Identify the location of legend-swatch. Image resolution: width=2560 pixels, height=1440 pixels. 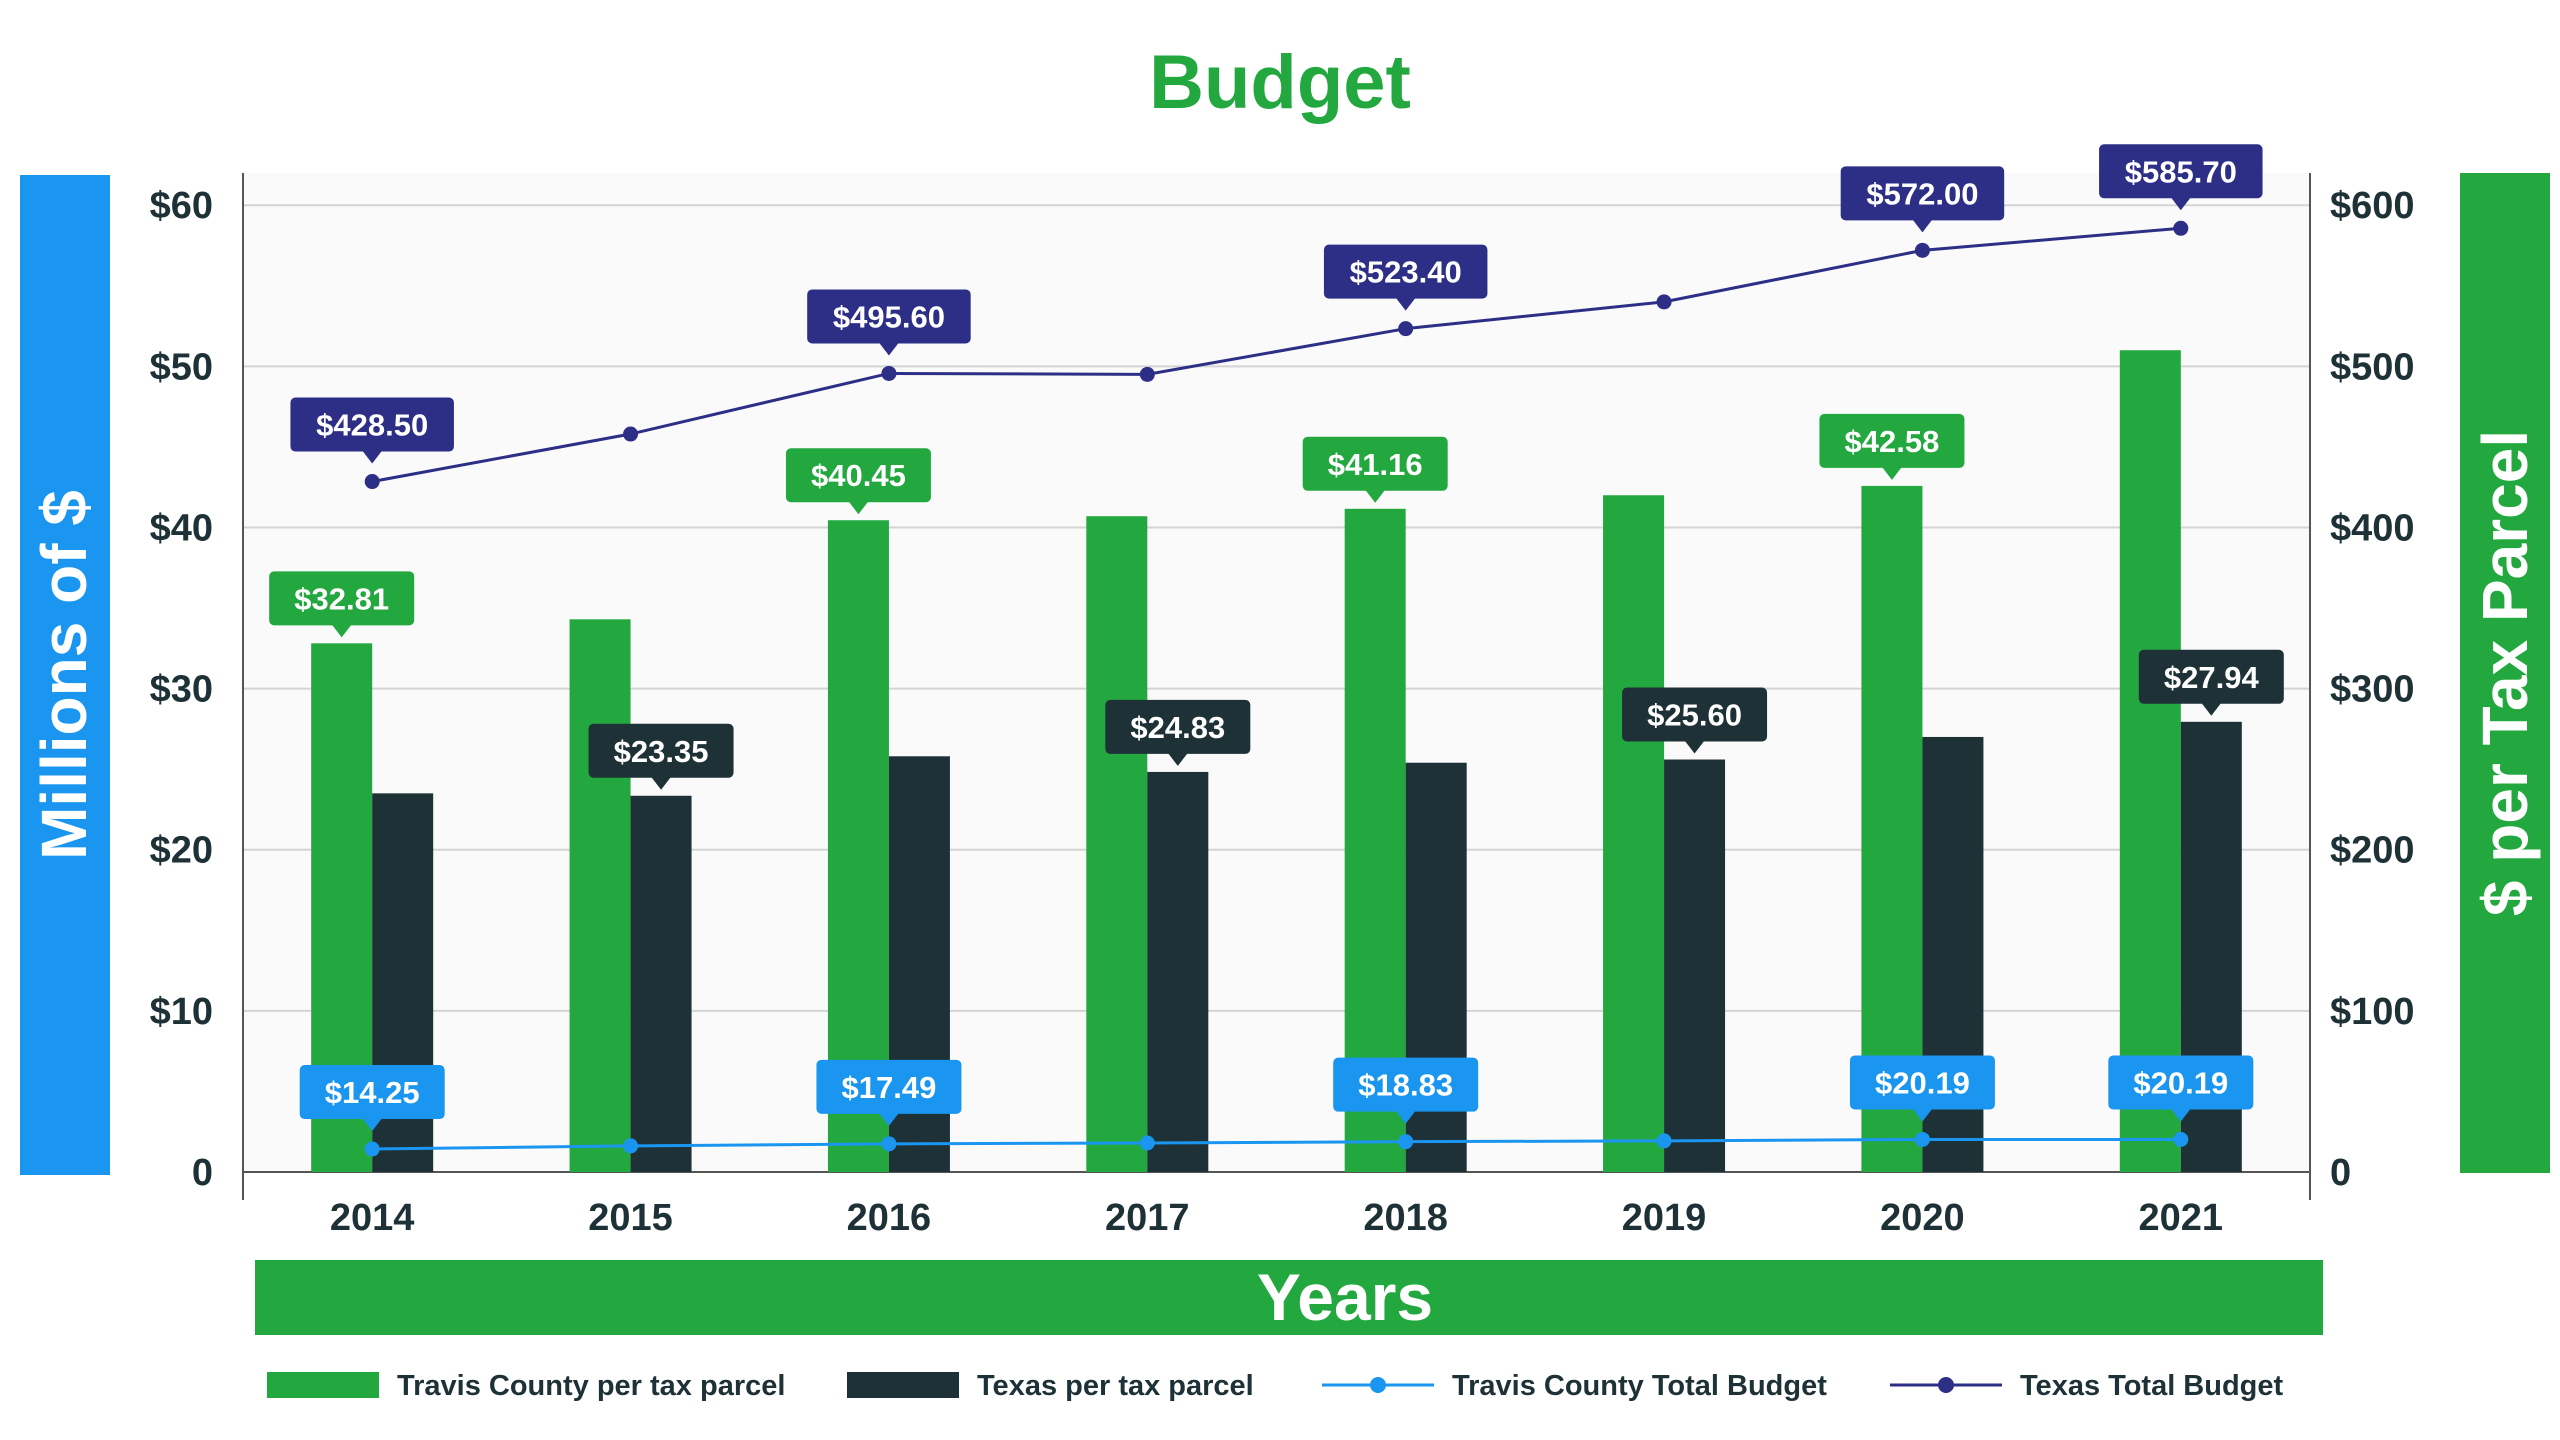
(323, 1385).